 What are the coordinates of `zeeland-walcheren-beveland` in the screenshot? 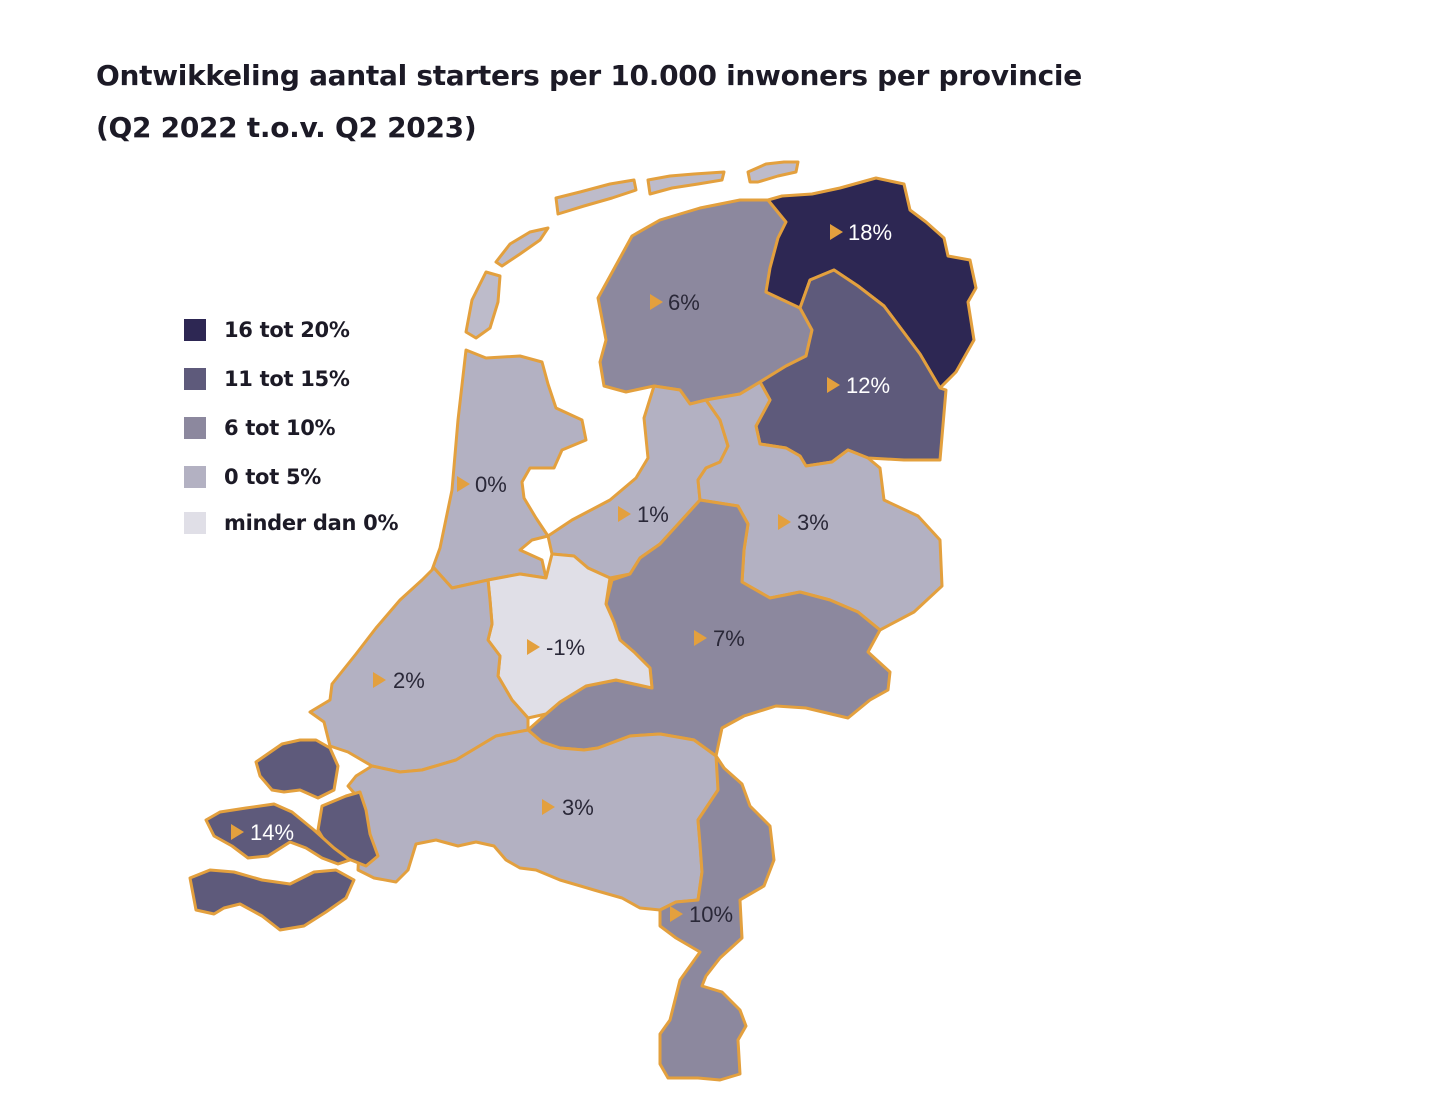 It's located at (278, 834).